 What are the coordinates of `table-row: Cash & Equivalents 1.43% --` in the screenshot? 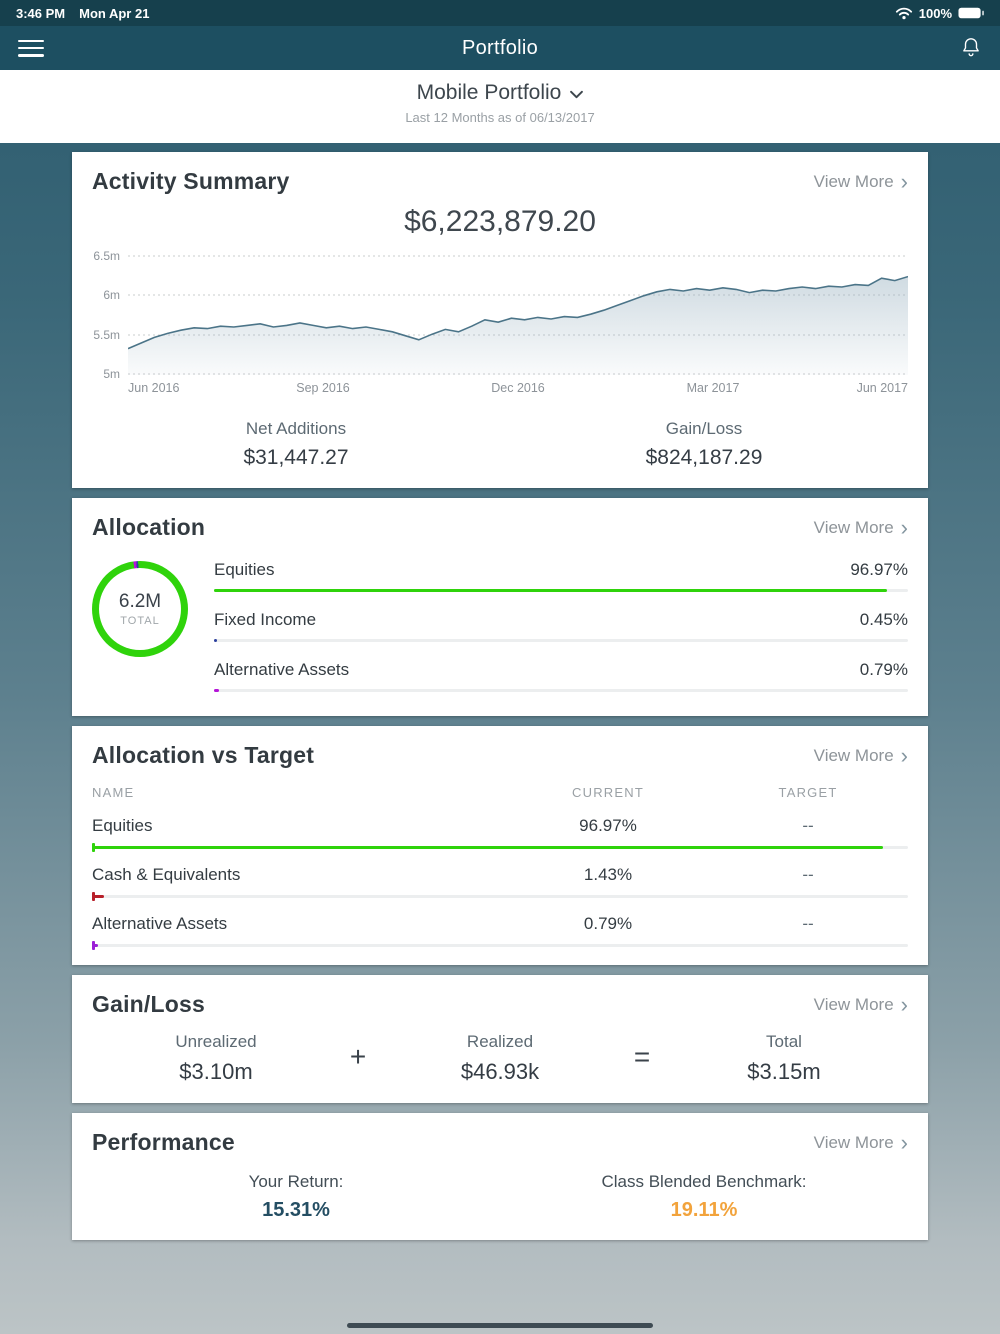 It's located at (500, 875).